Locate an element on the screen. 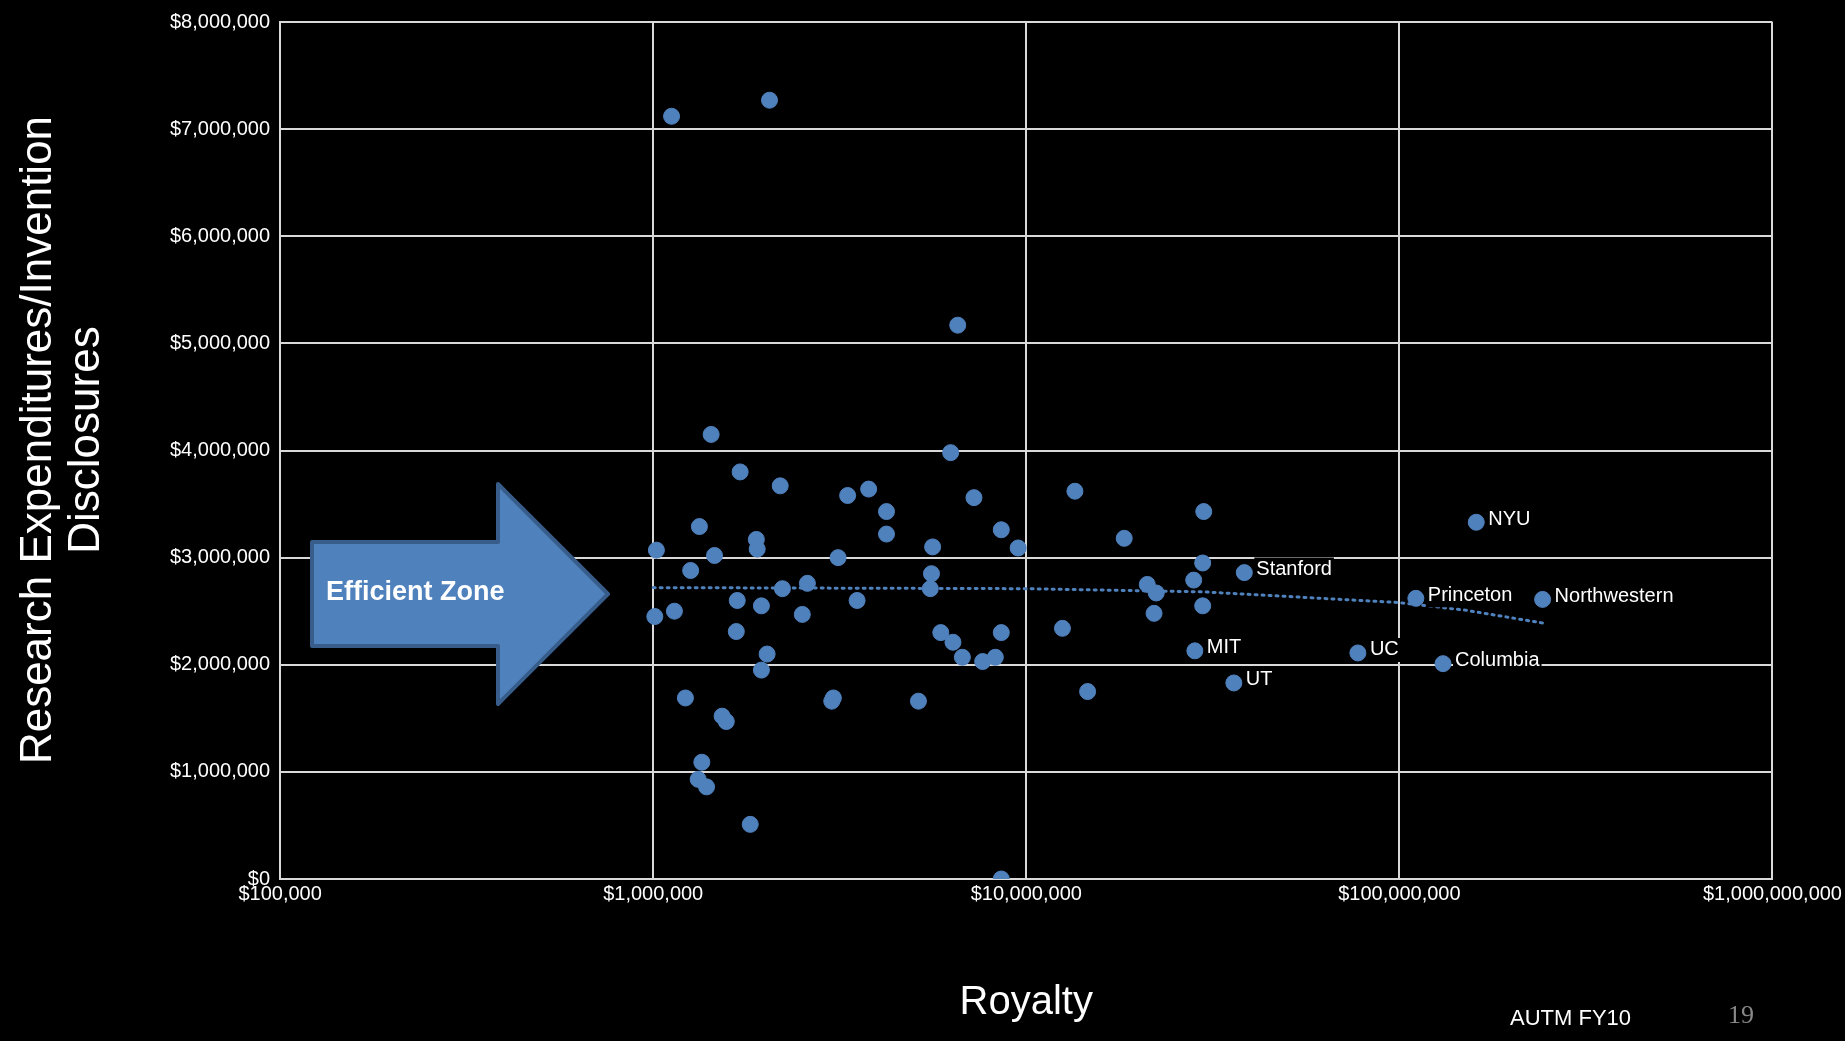  data-label: Stanford is located at coordinates (1294, 568).